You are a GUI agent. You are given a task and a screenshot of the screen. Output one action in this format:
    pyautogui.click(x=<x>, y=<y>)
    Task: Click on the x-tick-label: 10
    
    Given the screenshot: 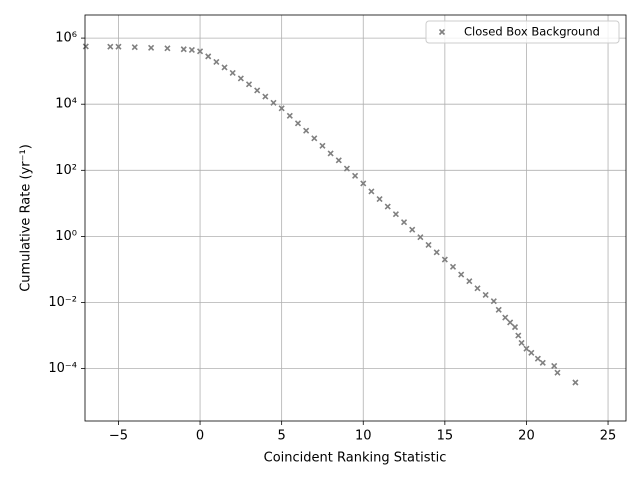 What is the action you would take?
    pyautogui.click(x=363, y=436)
    